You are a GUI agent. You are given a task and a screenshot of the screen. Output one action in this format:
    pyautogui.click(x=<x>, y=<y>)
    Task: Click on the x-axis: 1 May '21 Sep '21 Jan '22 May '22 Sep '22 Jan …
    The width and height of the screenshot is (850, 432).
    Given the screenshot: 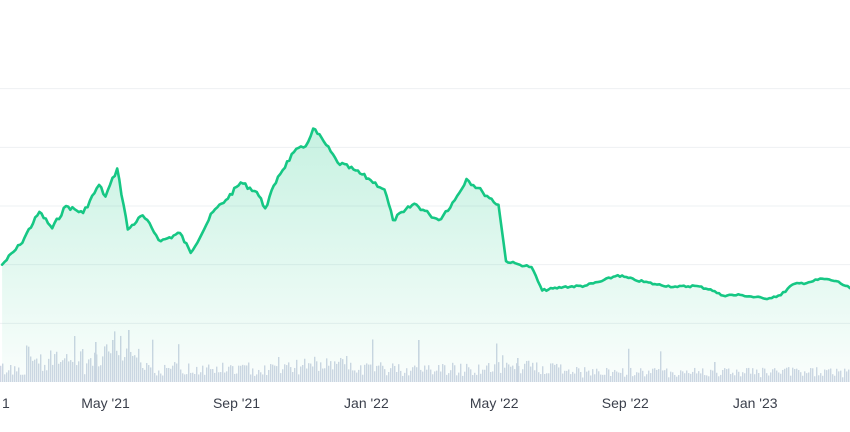 What is the action you would take?
    pyautogui.click(x=390, y=403)
    